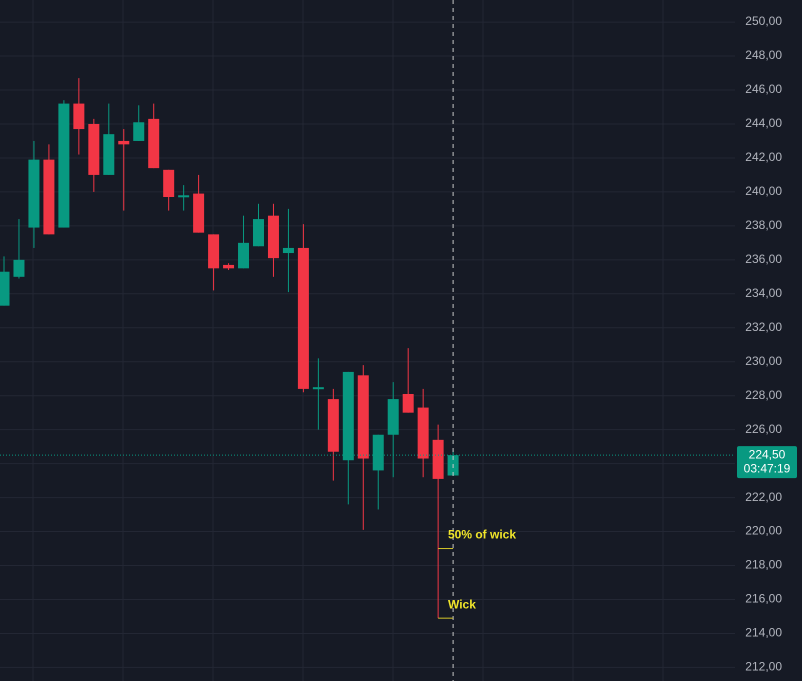  What do you see at coordinates (767, 454) in the screenshot?
I see `last-price-label: 224,50` at bounding box center [767, 454].